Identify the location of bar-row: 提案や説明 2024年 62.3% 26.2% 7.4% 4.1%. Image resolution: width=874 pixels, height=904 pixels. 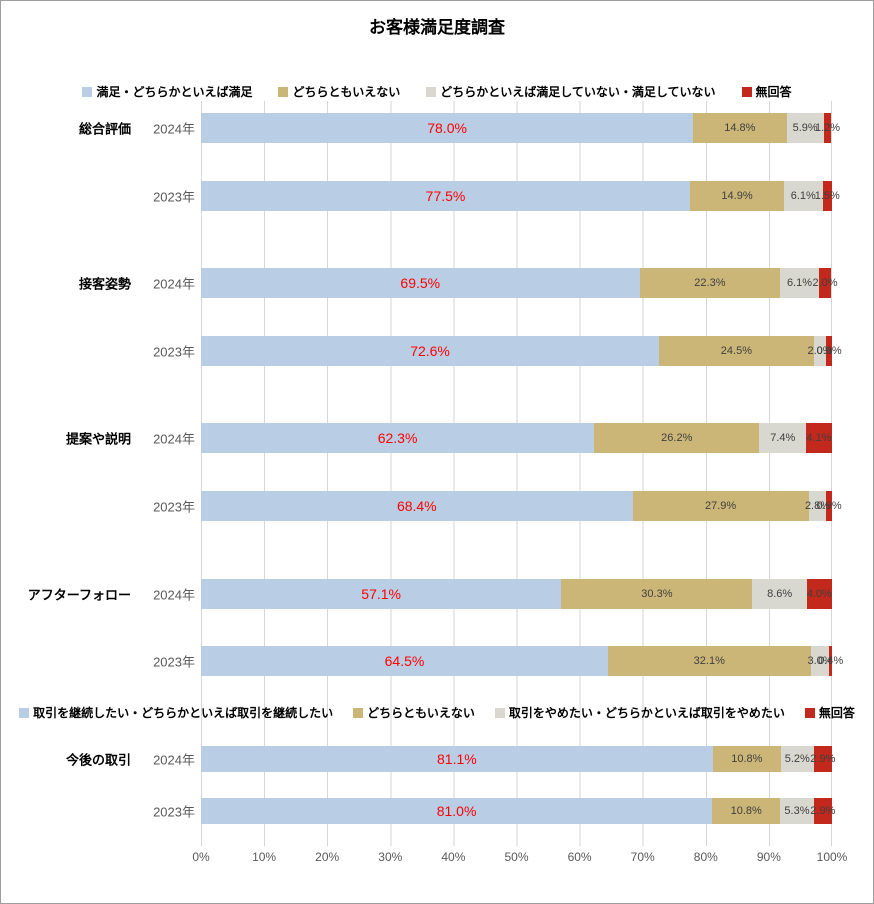
(437, 438).